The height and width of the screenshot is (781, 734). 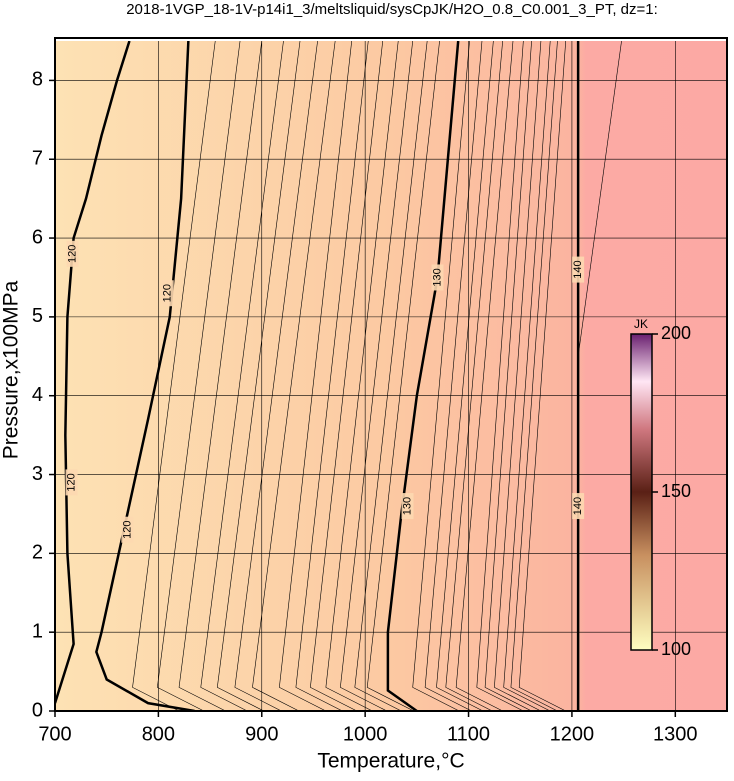 I want to click on y-tick-label: 1, so click(x=37, y=631).